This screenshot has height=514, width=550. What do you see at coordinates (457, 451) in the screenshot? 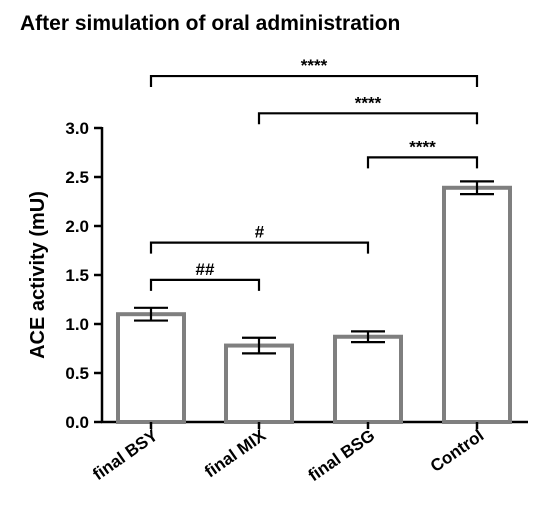
I see `x-tick-label: Control` at bounding box center [457, 451].